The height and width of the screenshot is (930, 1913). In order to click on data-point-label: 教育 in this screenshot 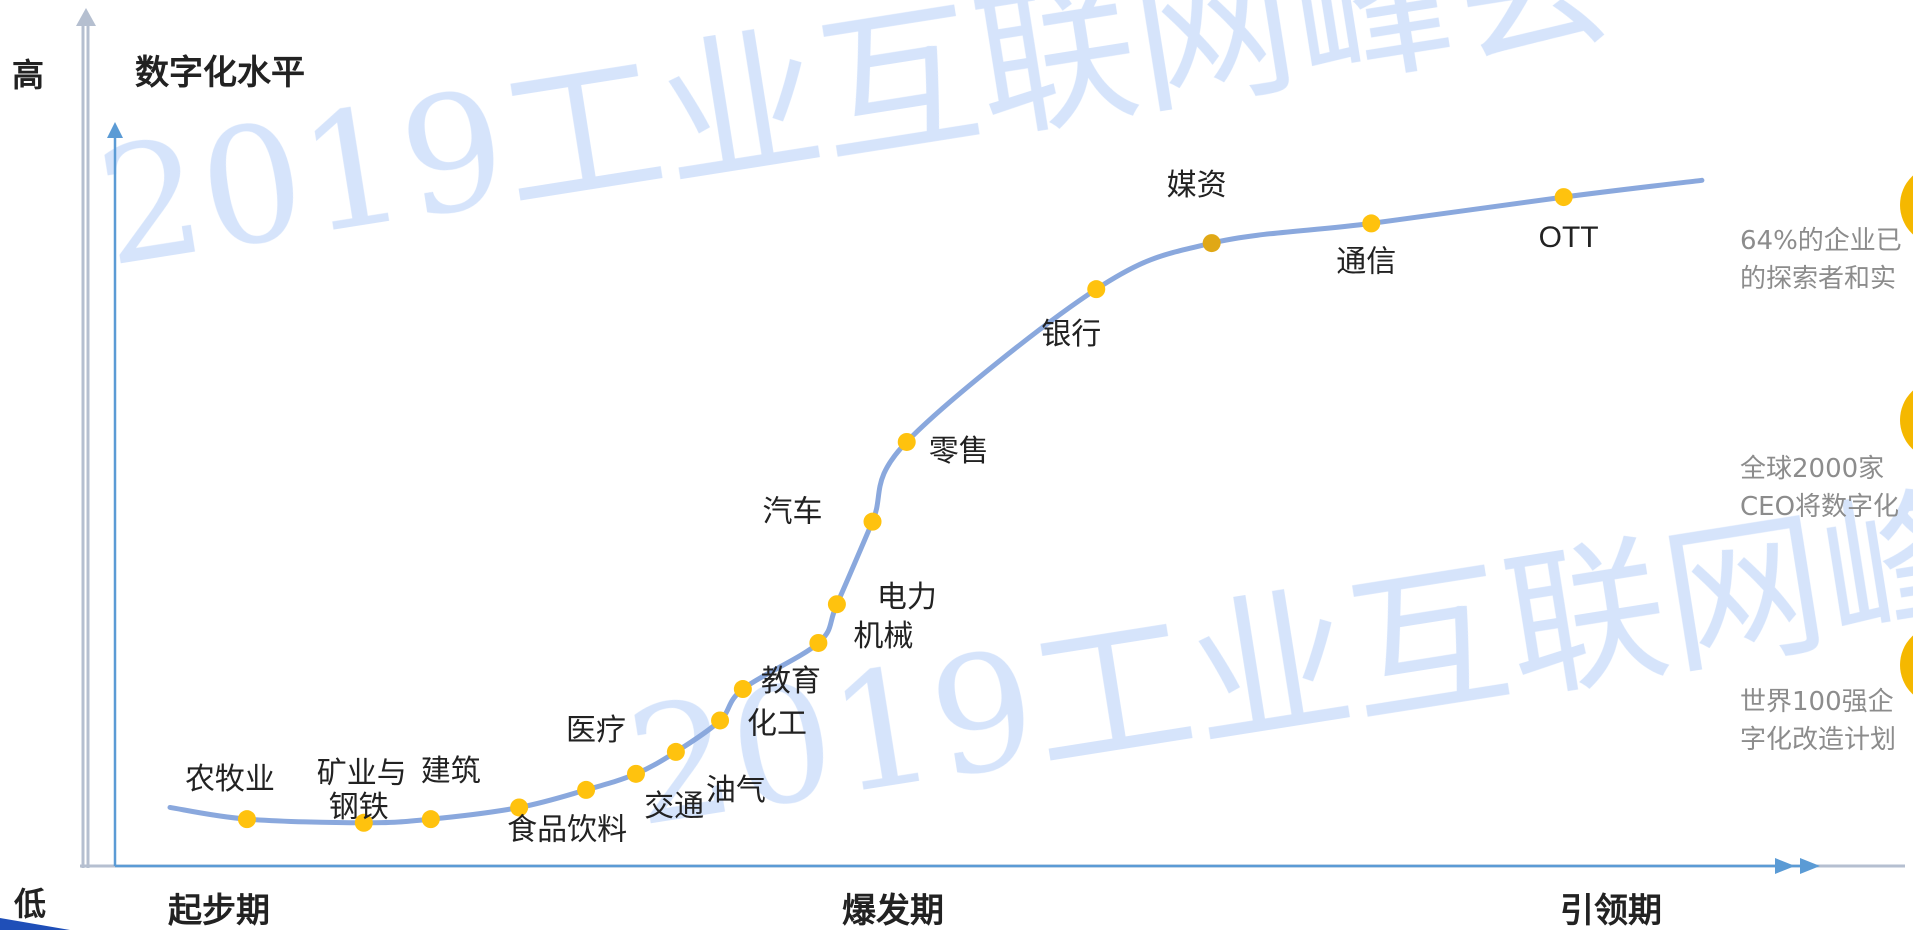, I will do `click(791, 681)`.